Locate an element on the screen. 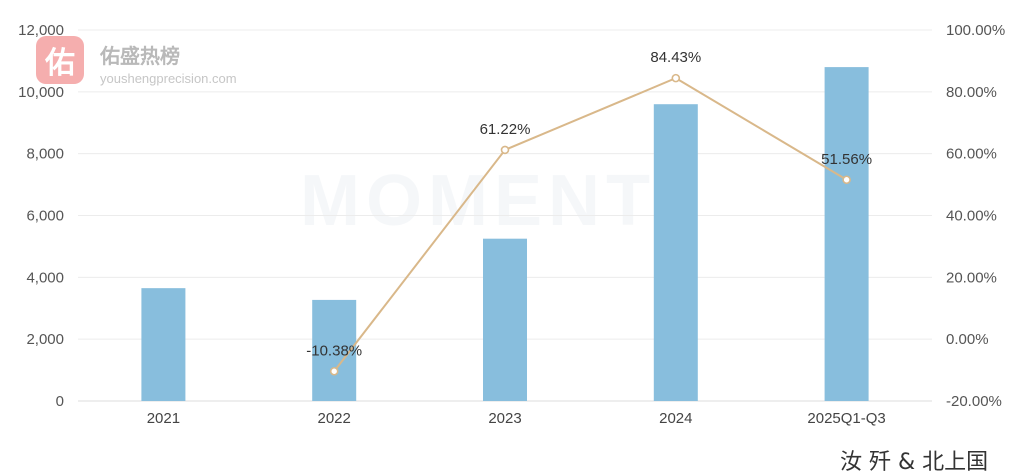 The height and width of the screenshot is (476, 1031). right-axis-tick-label: 0.00% is located at coordinates (967, 339).